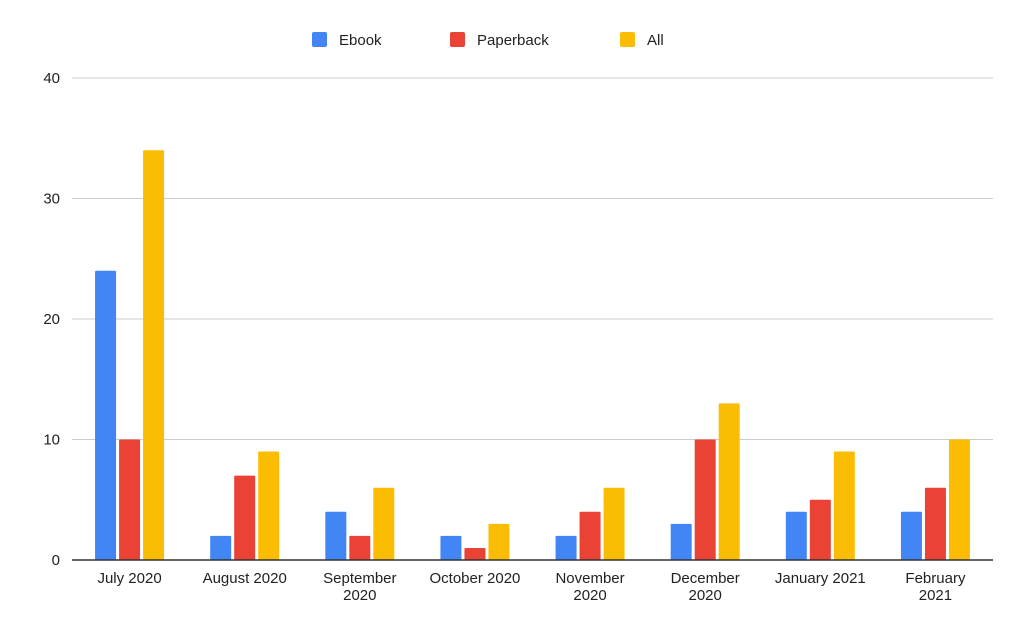  I want to click on y-tick-label: 10, so click(51, 440).